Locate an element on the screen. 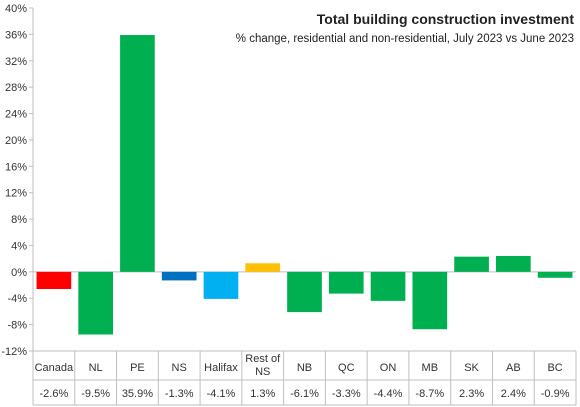 Image resolution: width=580 pixels, height=407 pixels. category-label: Halifax is located at coordinates (221, 368).